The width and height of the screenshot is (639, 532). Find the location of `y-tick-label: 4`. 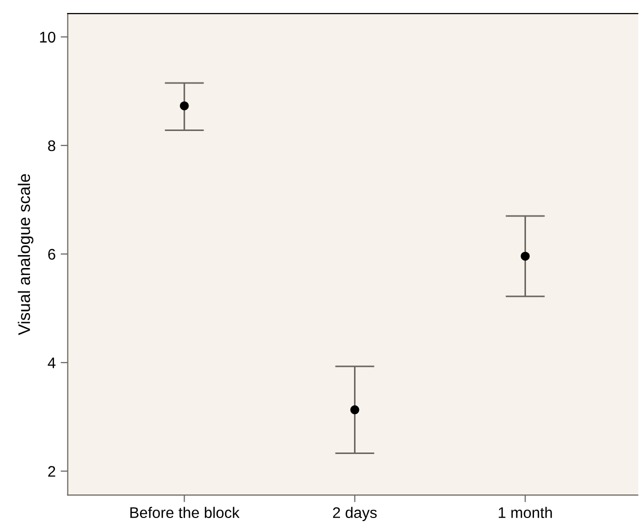

y-tick-label: 4 is located at coordinates (52, 363).